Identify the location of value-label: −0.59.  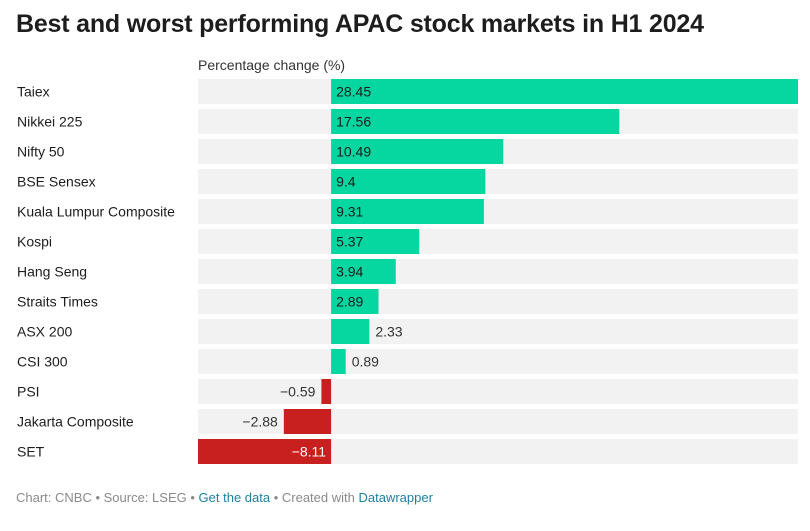
(298, 392).